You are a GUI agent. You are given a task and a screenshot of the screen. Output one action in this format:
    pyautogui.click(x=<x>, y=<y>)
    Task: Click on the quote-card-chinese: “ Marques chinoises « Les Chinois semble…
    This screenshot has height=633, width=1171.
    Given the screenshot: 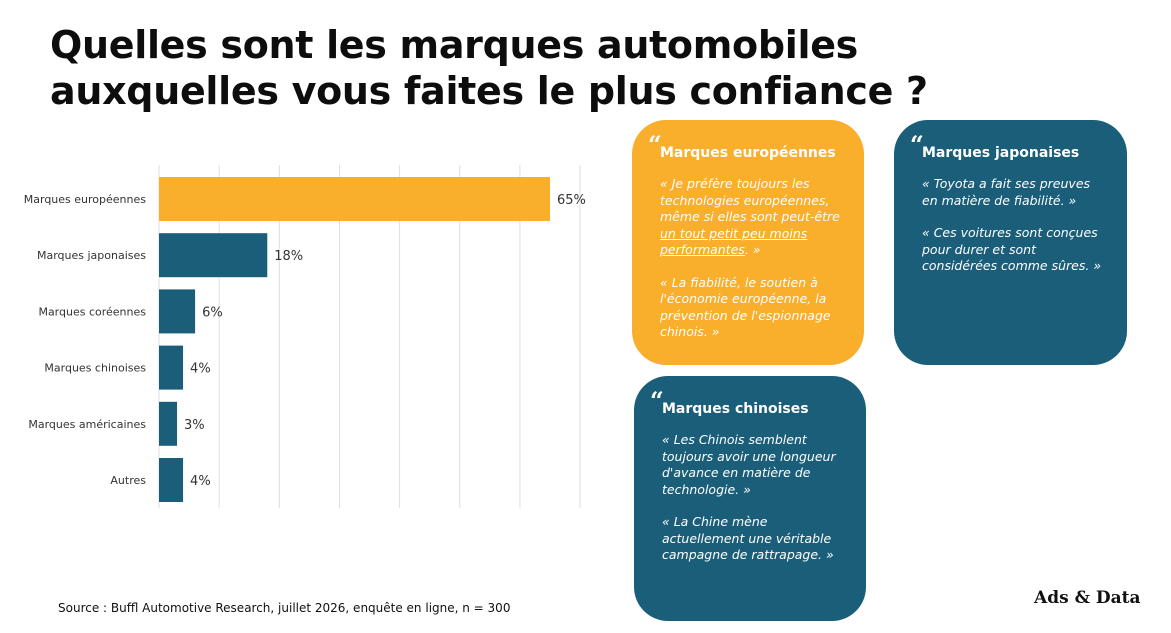 What is the action you would take?
    pyautogui.click(x=750, y=498)
    